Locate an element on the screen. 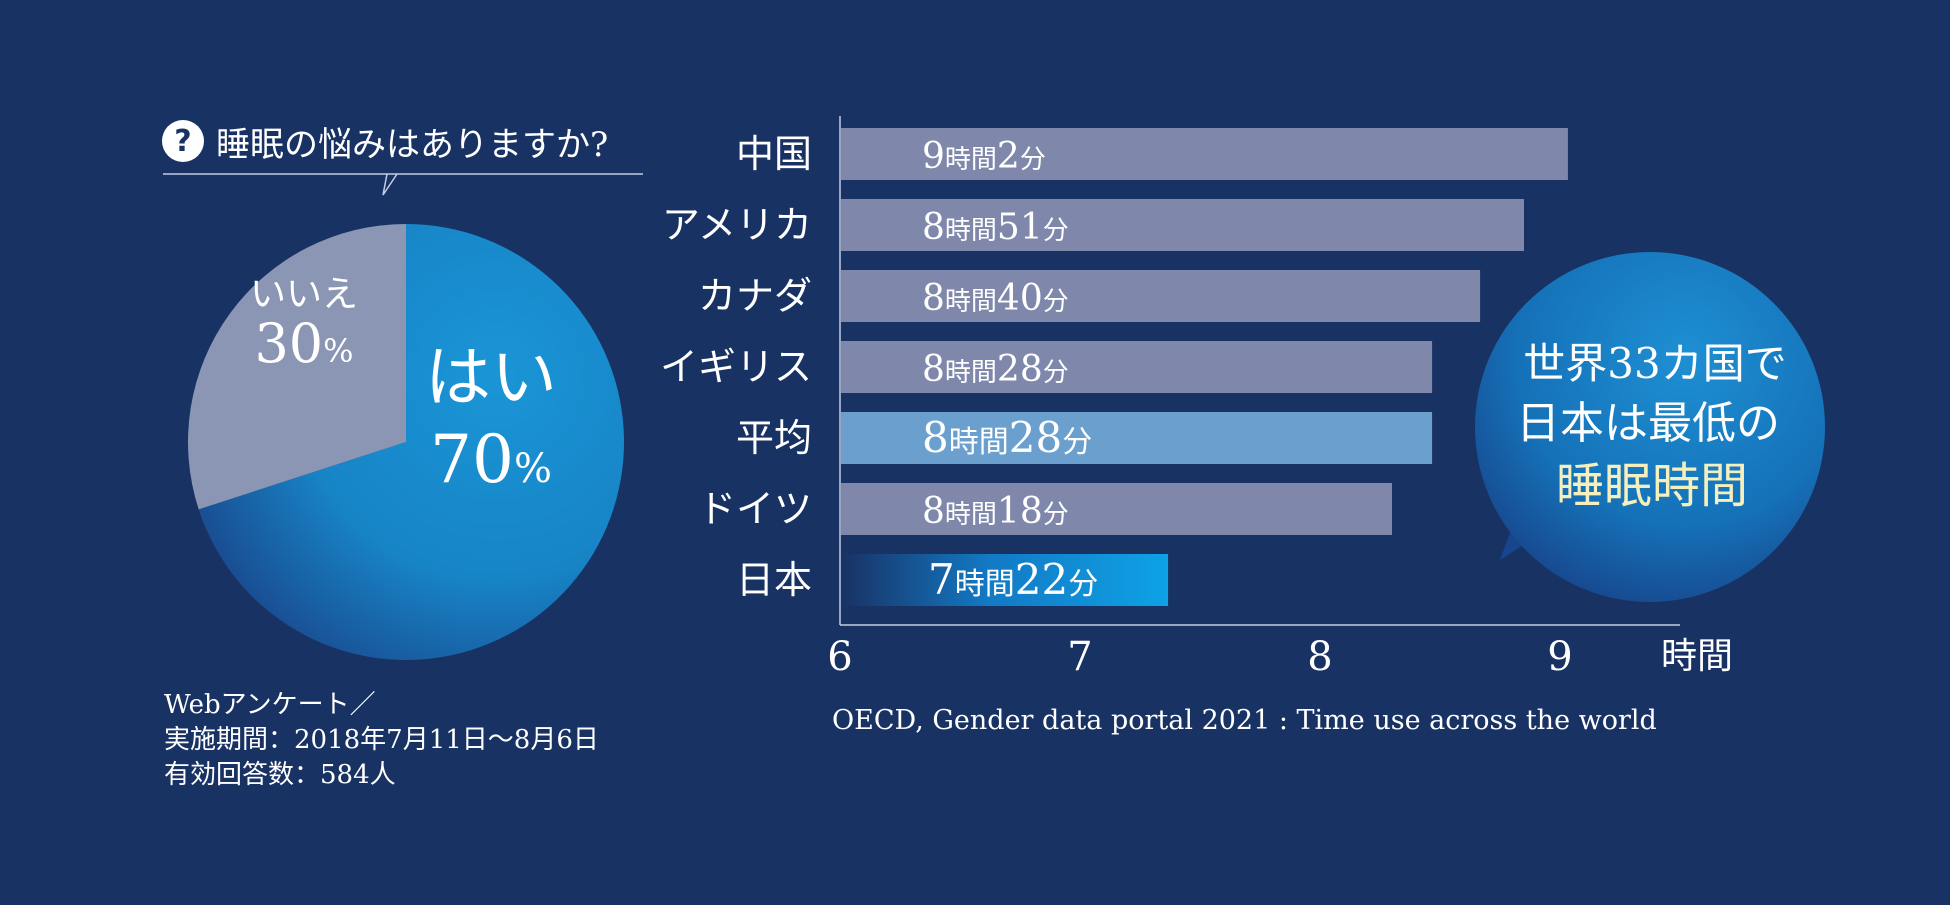  category-label-6: 日本 is located at coordinates (774, 580).